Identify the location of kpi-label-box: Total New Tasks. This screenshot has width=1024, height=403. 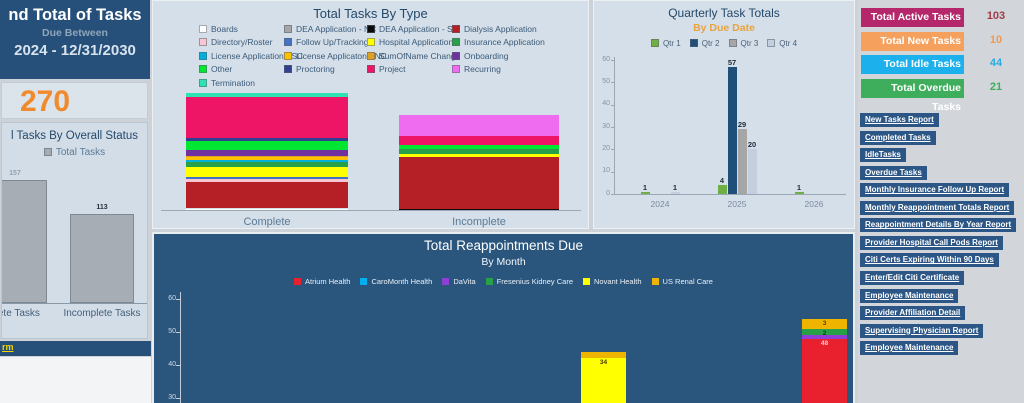
(912, 41).